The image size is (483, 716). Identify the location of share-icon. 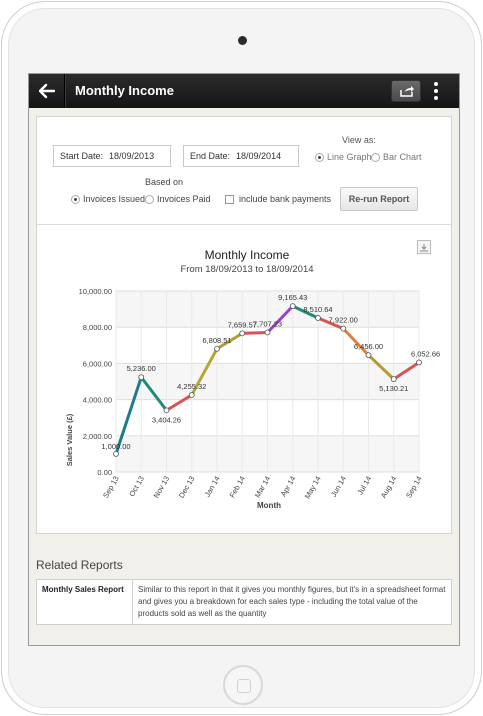
(407, 91).